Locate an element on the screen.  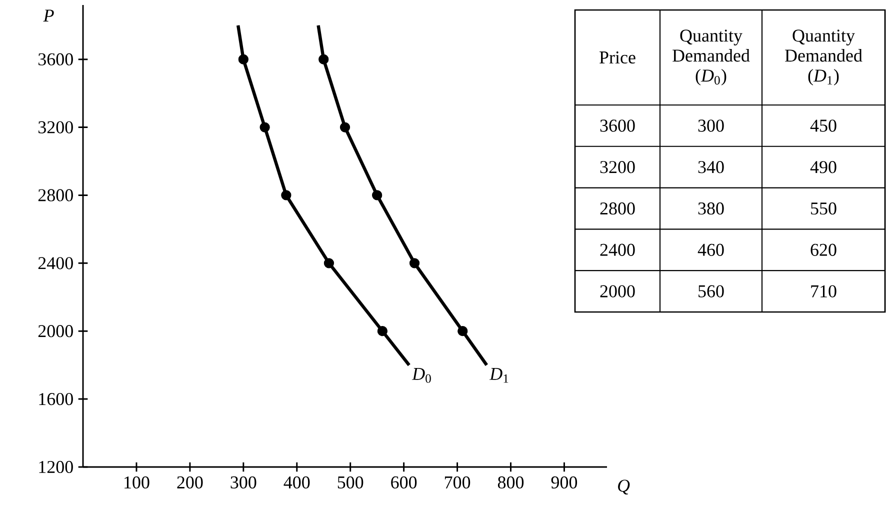
y-tick-label: 1600 is located at coordinates (56, 399).